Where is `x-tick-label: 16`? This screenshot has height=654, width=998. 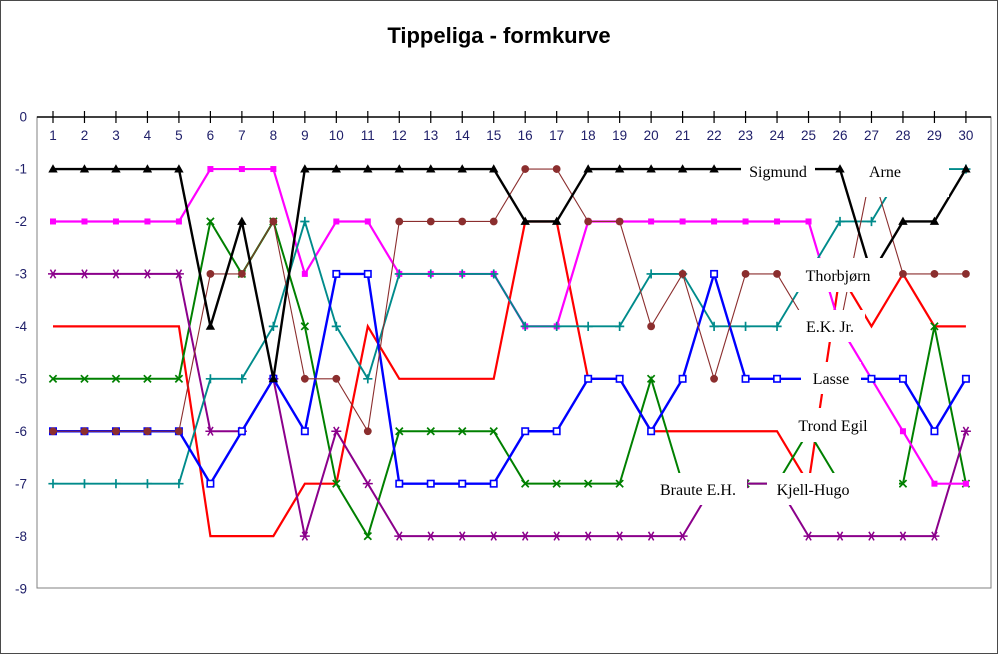 x-tick-label: 16 is located at coordinates (525, 135).